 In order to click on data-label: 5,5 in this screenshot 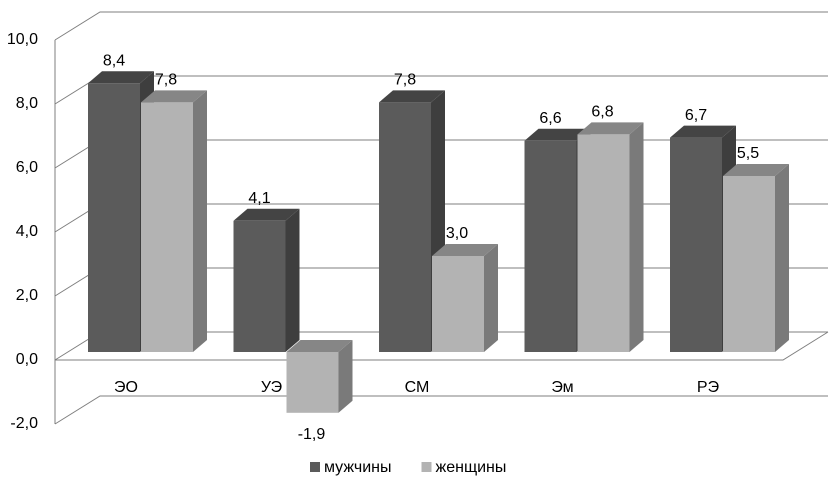, I will do `click(748, 153)`.